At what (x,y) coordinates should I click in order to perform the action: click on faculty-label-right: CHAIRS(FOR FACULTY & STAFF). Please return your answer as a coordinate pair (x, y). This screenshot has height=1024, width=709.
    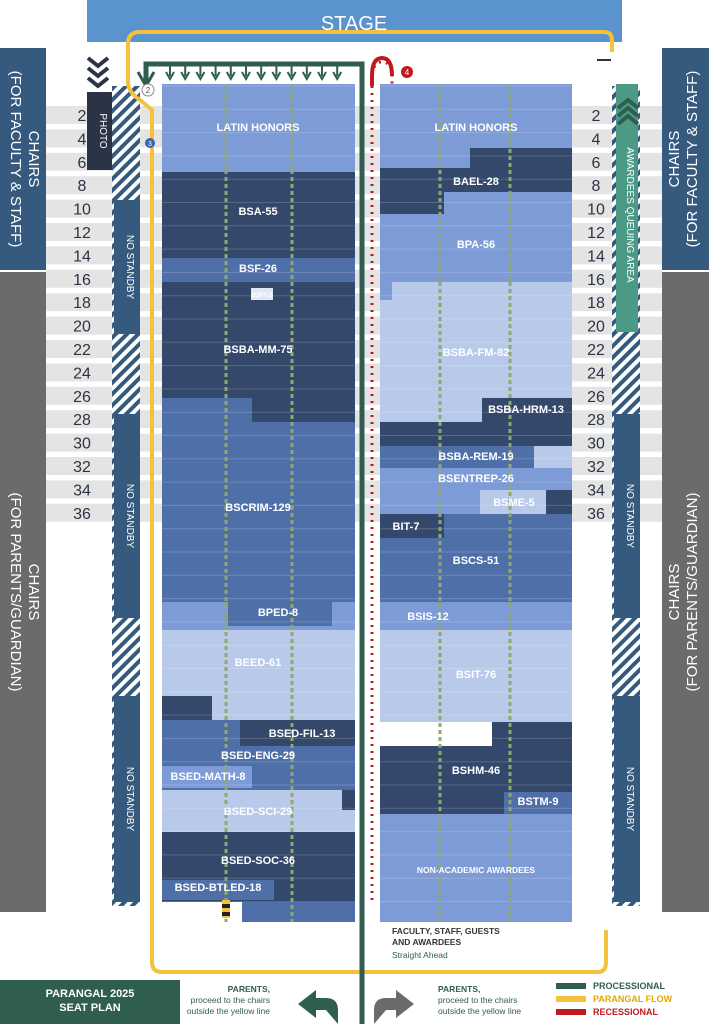
    Looking at the image, I should click on (683, 159).